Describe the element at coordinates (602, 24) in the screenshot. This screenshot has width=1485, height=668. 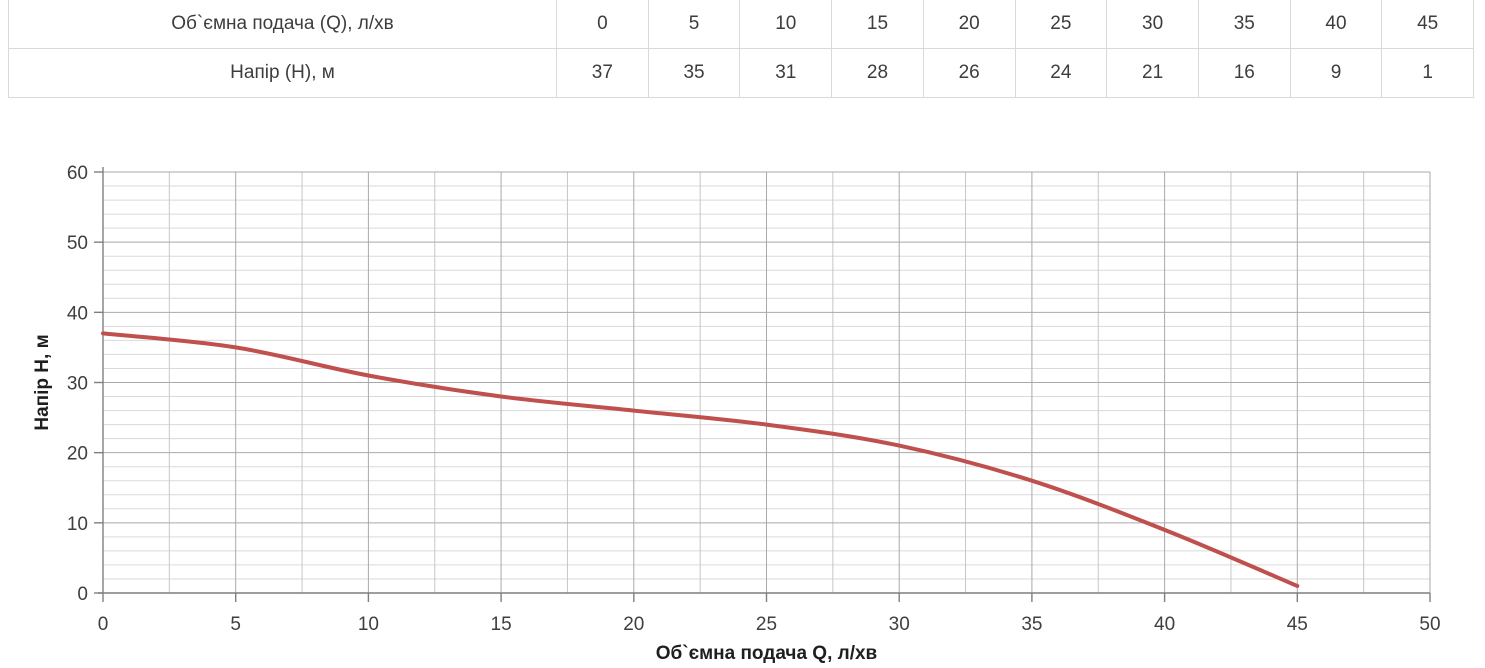
I see `table-cell: 0` at that location.